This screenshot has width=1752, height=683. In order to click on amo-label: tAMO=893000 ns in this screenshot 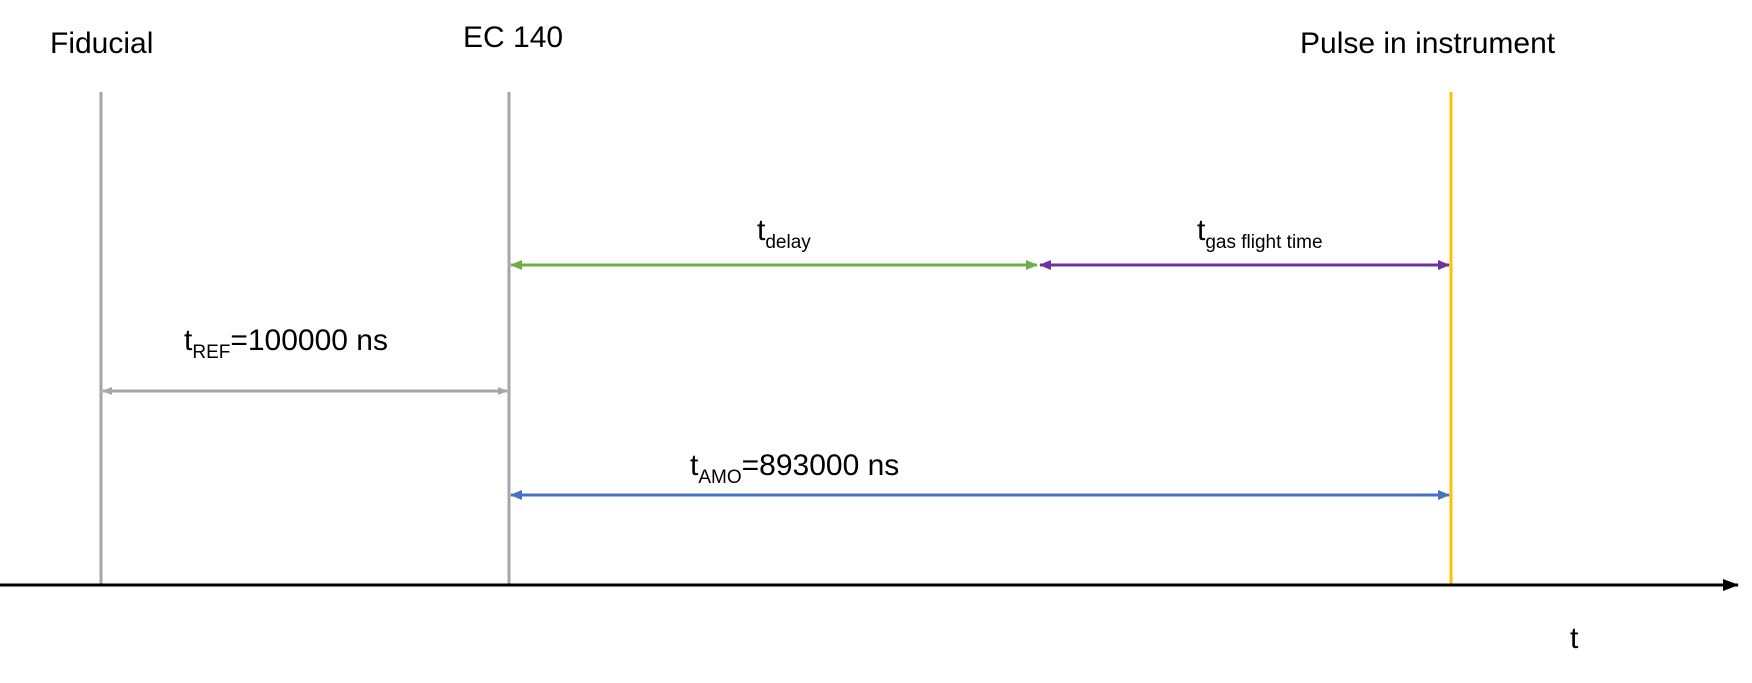, I will do `click(794, 468)`.